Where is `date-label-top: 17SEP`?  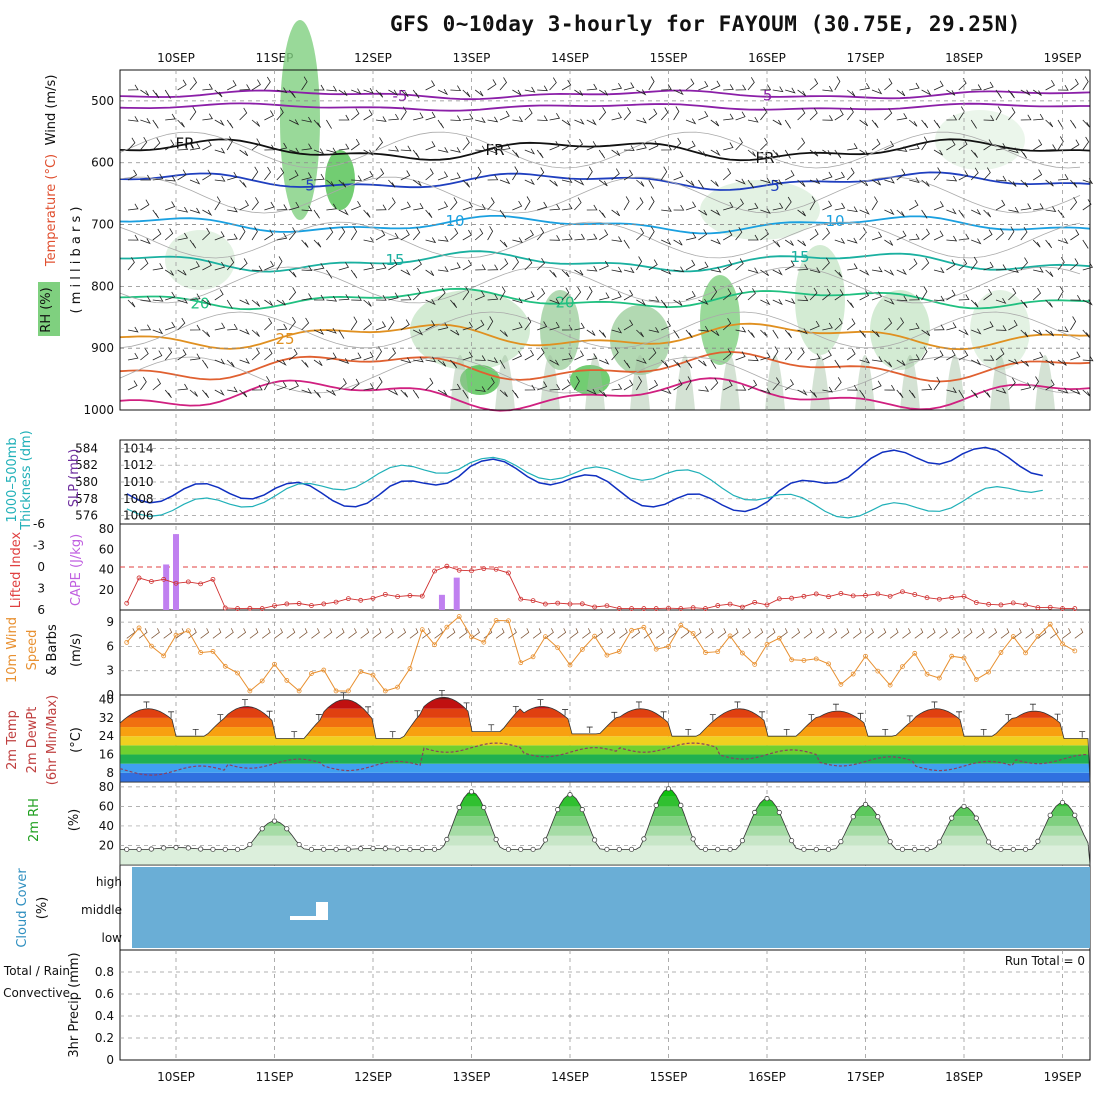 date-label-top: 17SEP is located at coordinates (866, 58).